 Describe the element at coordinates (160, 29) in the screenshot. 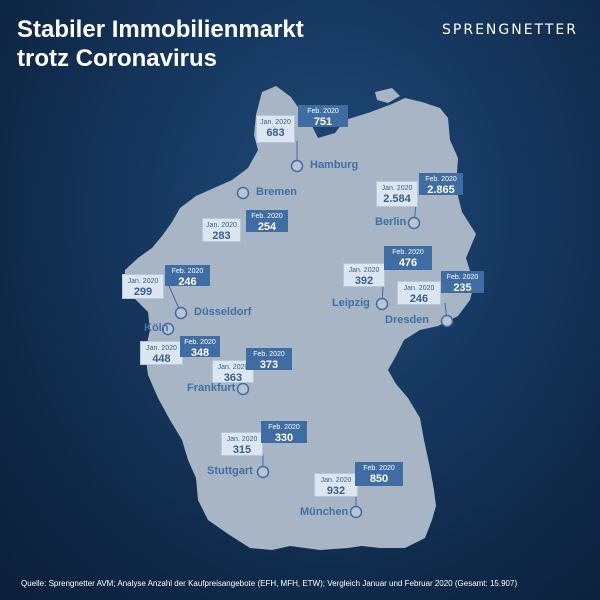

I see `title-line-1: Stabiler Immobilienmarkt` at that location.